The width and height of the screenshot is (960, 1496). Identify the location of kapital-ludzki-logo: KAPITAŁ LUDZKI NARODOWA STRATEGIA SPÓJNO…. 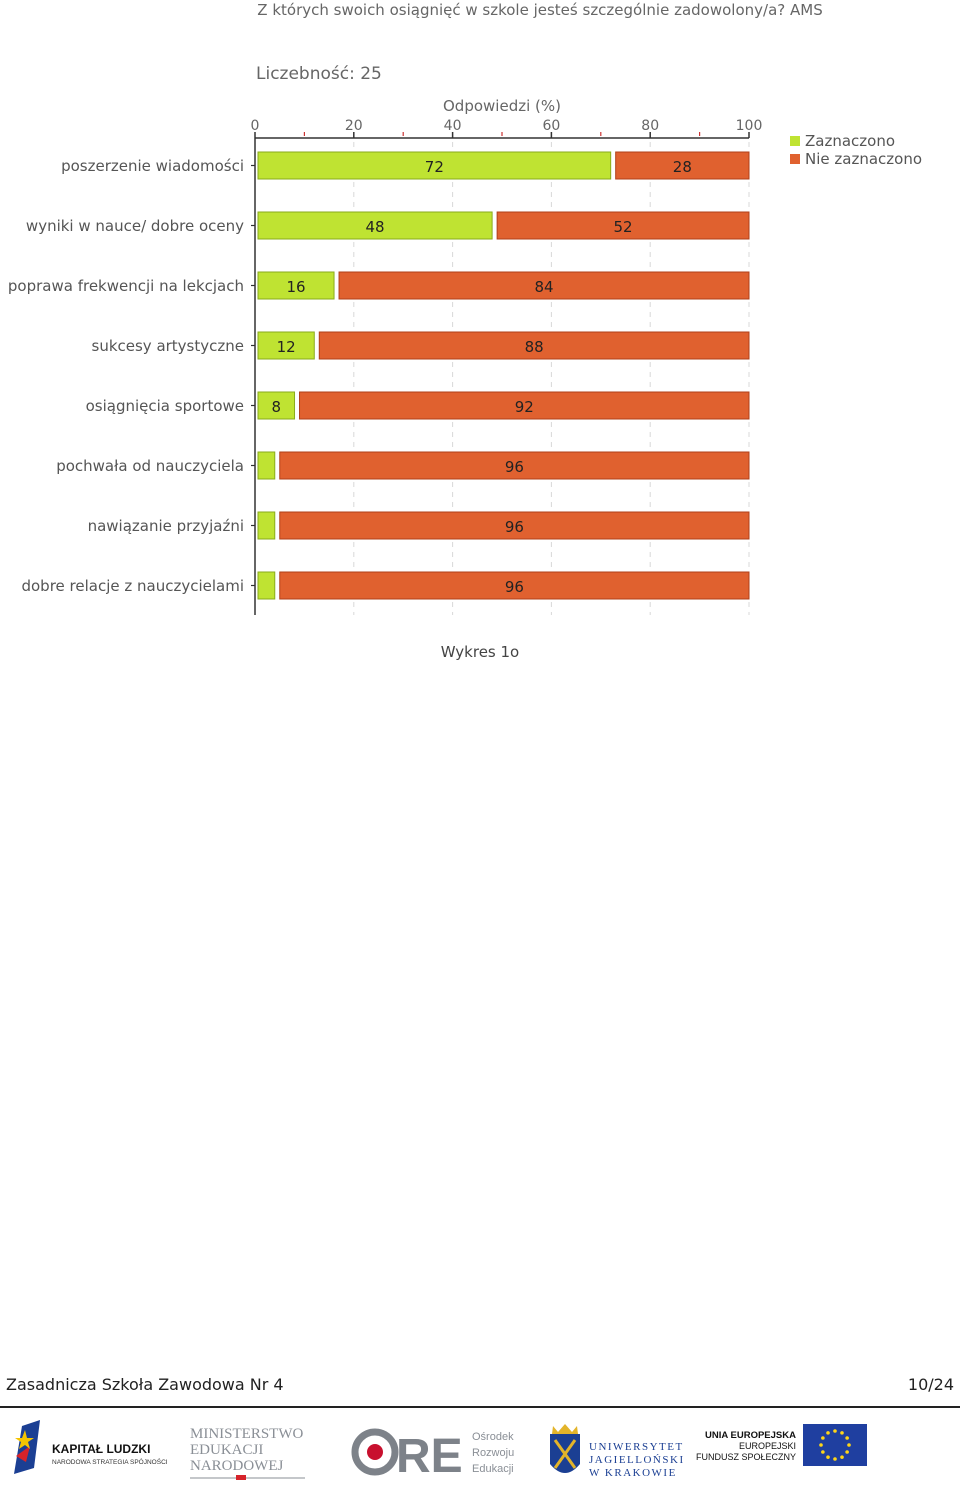
(91, 1447).